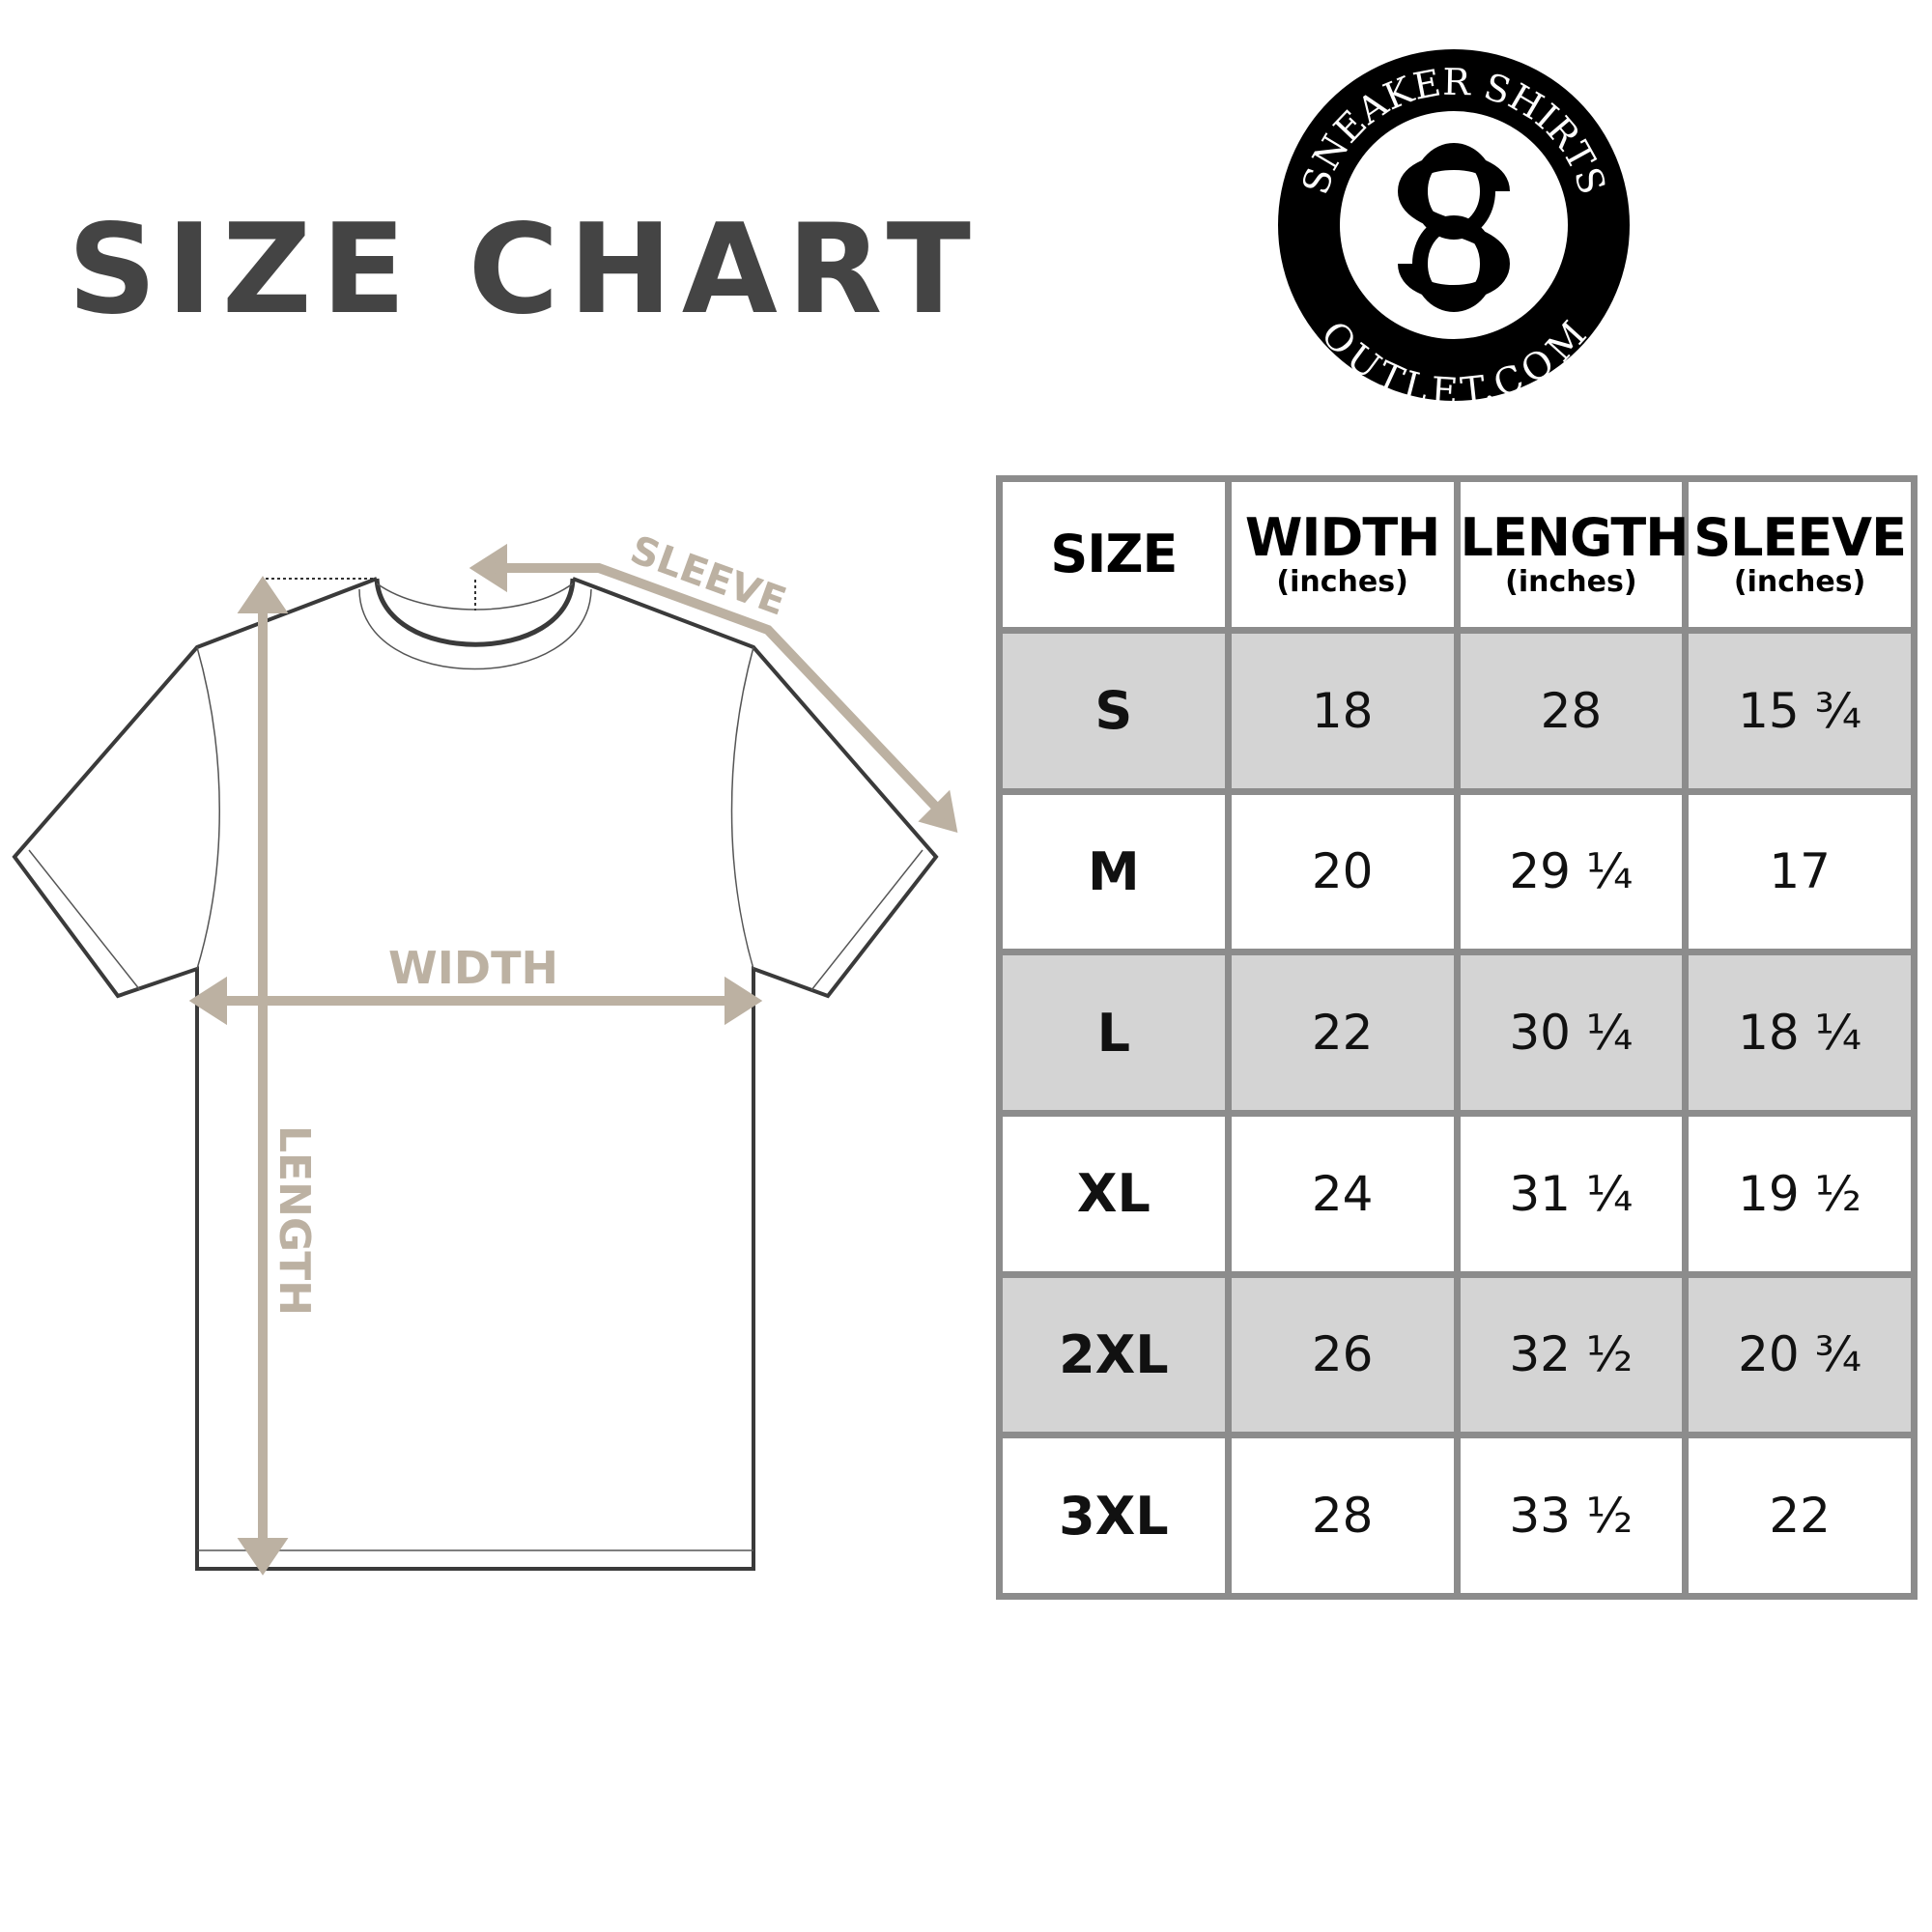  What do you see at coordinates (1342, 711) in the screenshot?
I see `width-cell: 18` at bounding box center [1342, 711].